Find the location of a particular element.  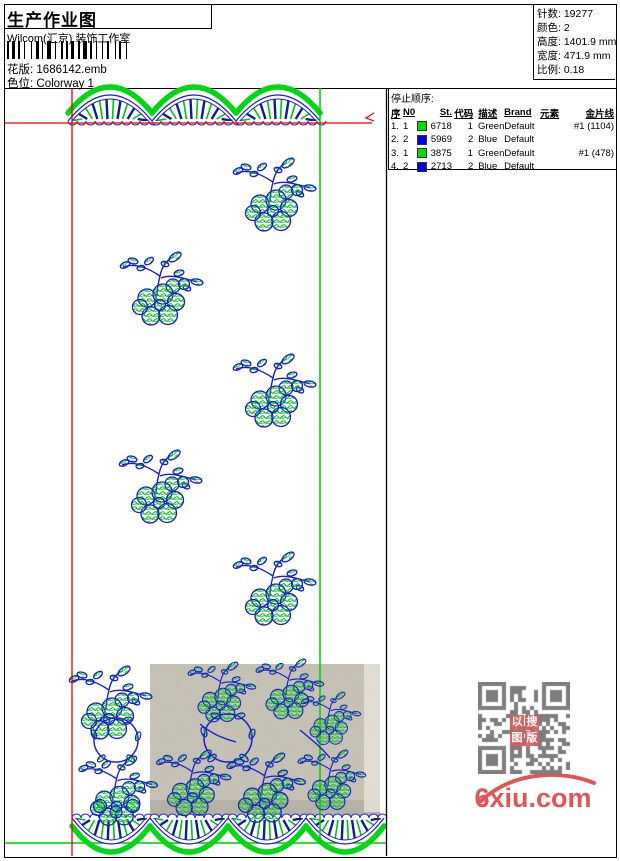

col-n0: N0 is located at coordinates (409, 113).